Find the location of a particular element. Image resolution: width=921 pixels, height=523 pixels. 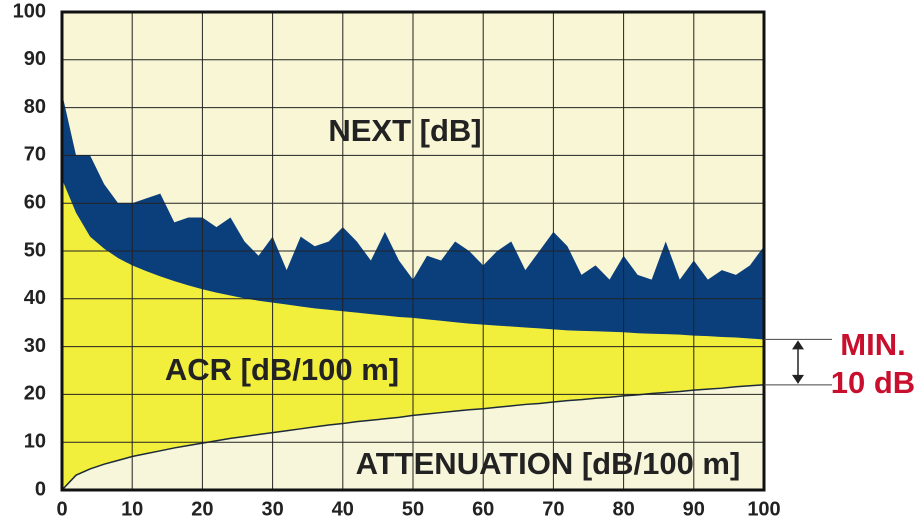

x-tick-label: 40 is located at coordinates (343, 509).